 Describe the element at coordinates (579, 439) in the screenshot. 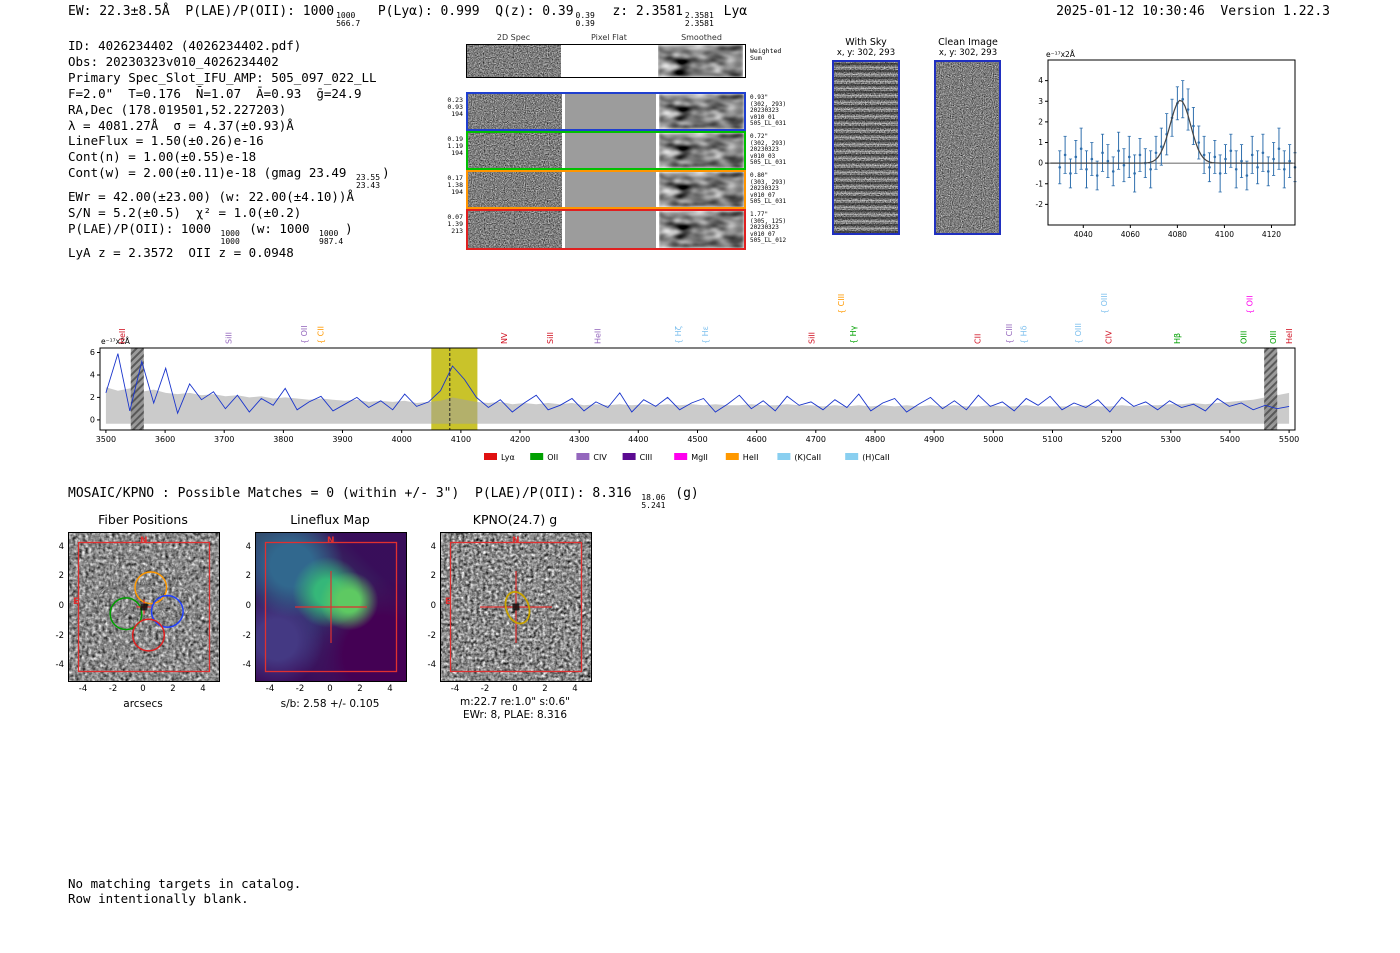

I see `tick-label: 4300` at that location.